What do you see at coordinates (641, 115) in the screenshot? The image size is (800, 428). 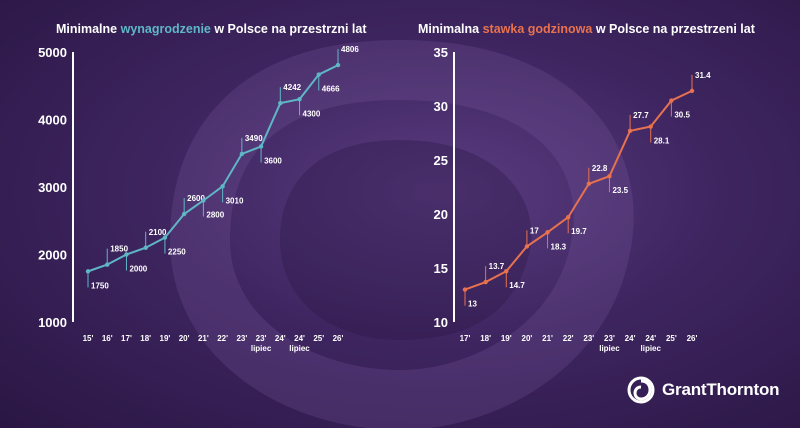 I see `right-data-label: 27.7` at bounding box center [641, 115].